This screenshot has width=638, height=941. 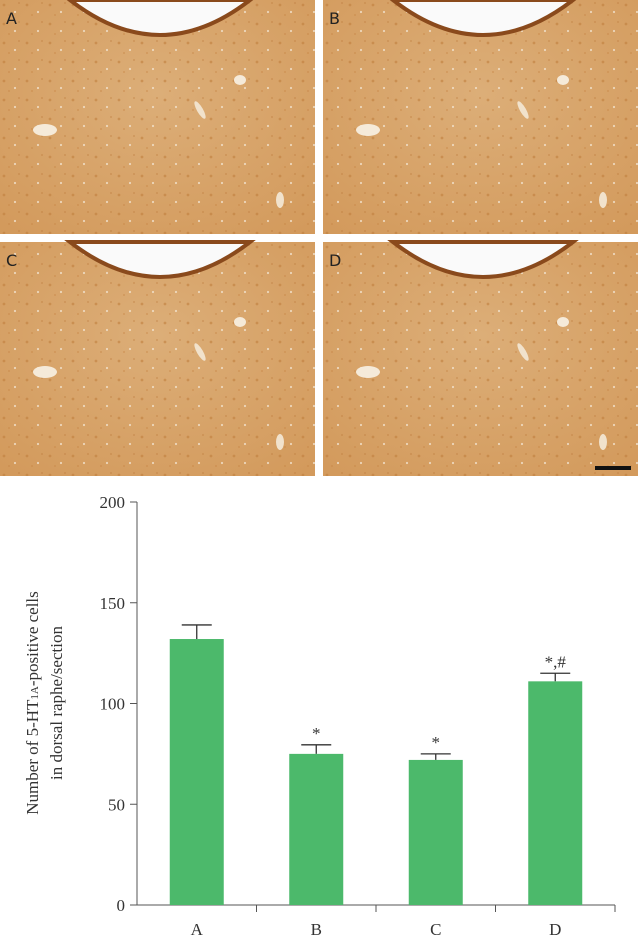 What do you see at coordinates (335, 260) in the screenshot?
I see `panel-label: D` at bounding box center [335, 260].